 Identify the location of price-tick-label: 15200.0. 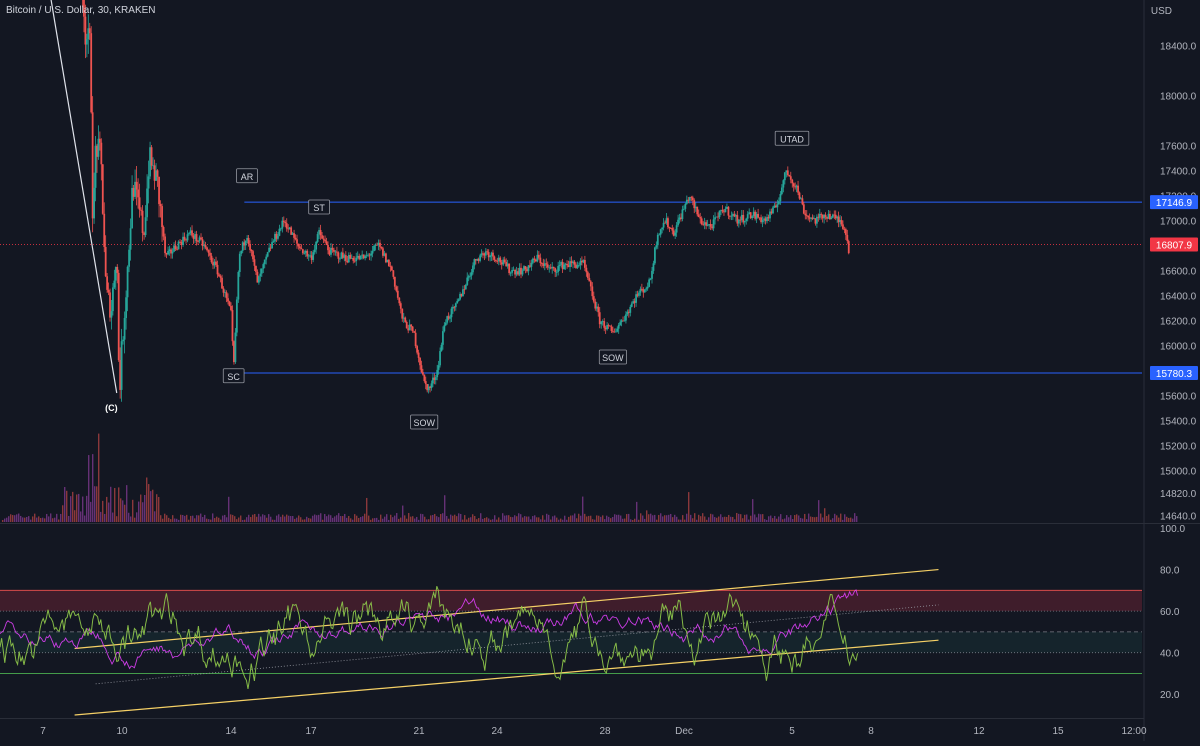
(1178, 447).